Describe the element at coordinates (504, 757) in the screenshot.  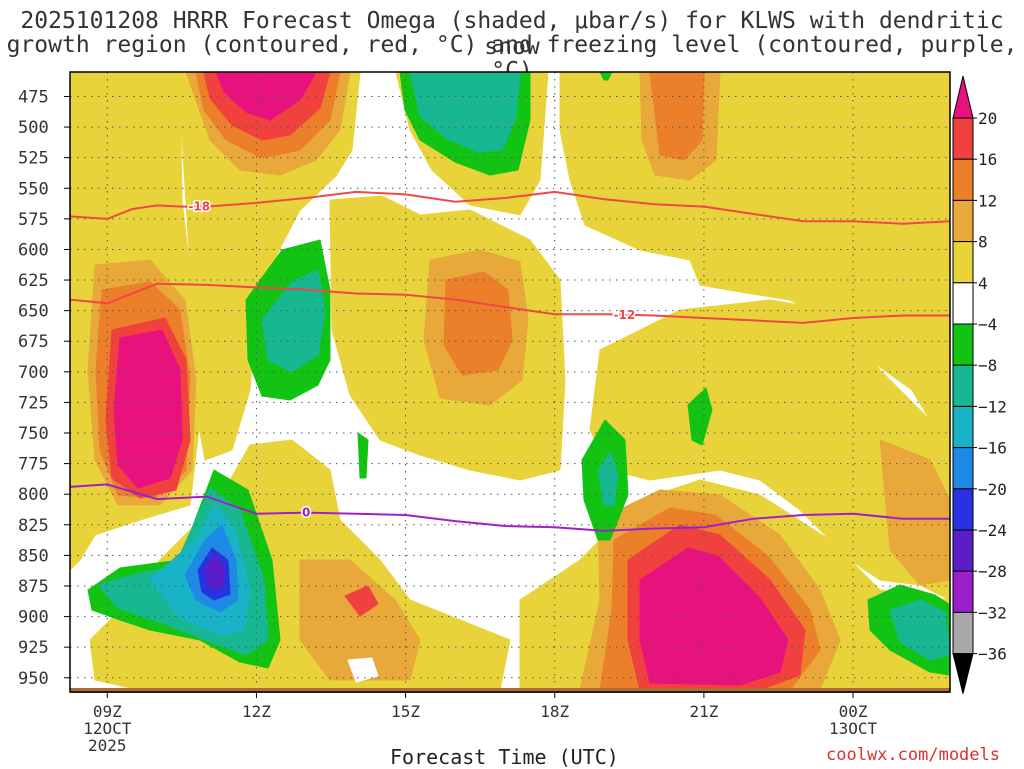
I see `x-axis-title: Forecast Time (UTC)` at that location.